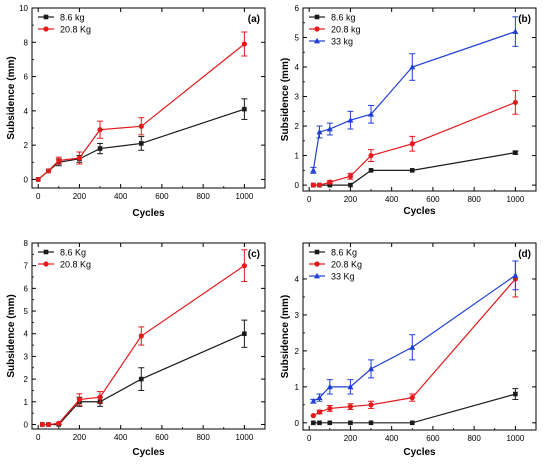 The height and width of the screenshot is (466, 550). I want to click on legend-label: 20.8 kg, so click(346, 30).